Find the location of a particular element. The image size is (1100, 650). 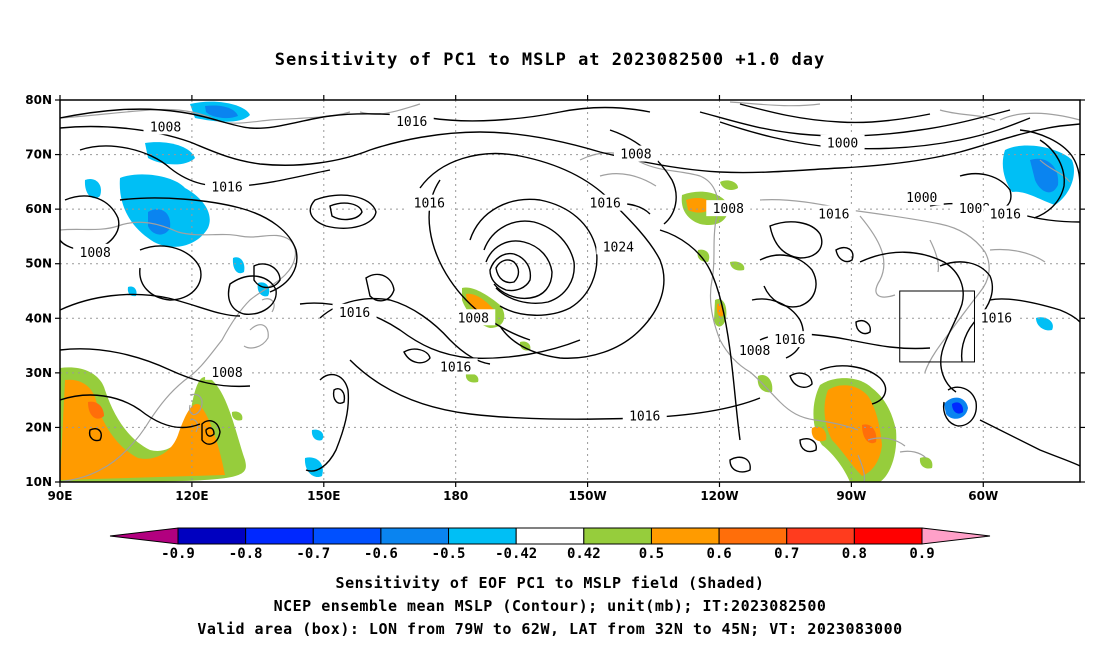

colorbar-label: 0.9 is located at coordinates (921, 554).